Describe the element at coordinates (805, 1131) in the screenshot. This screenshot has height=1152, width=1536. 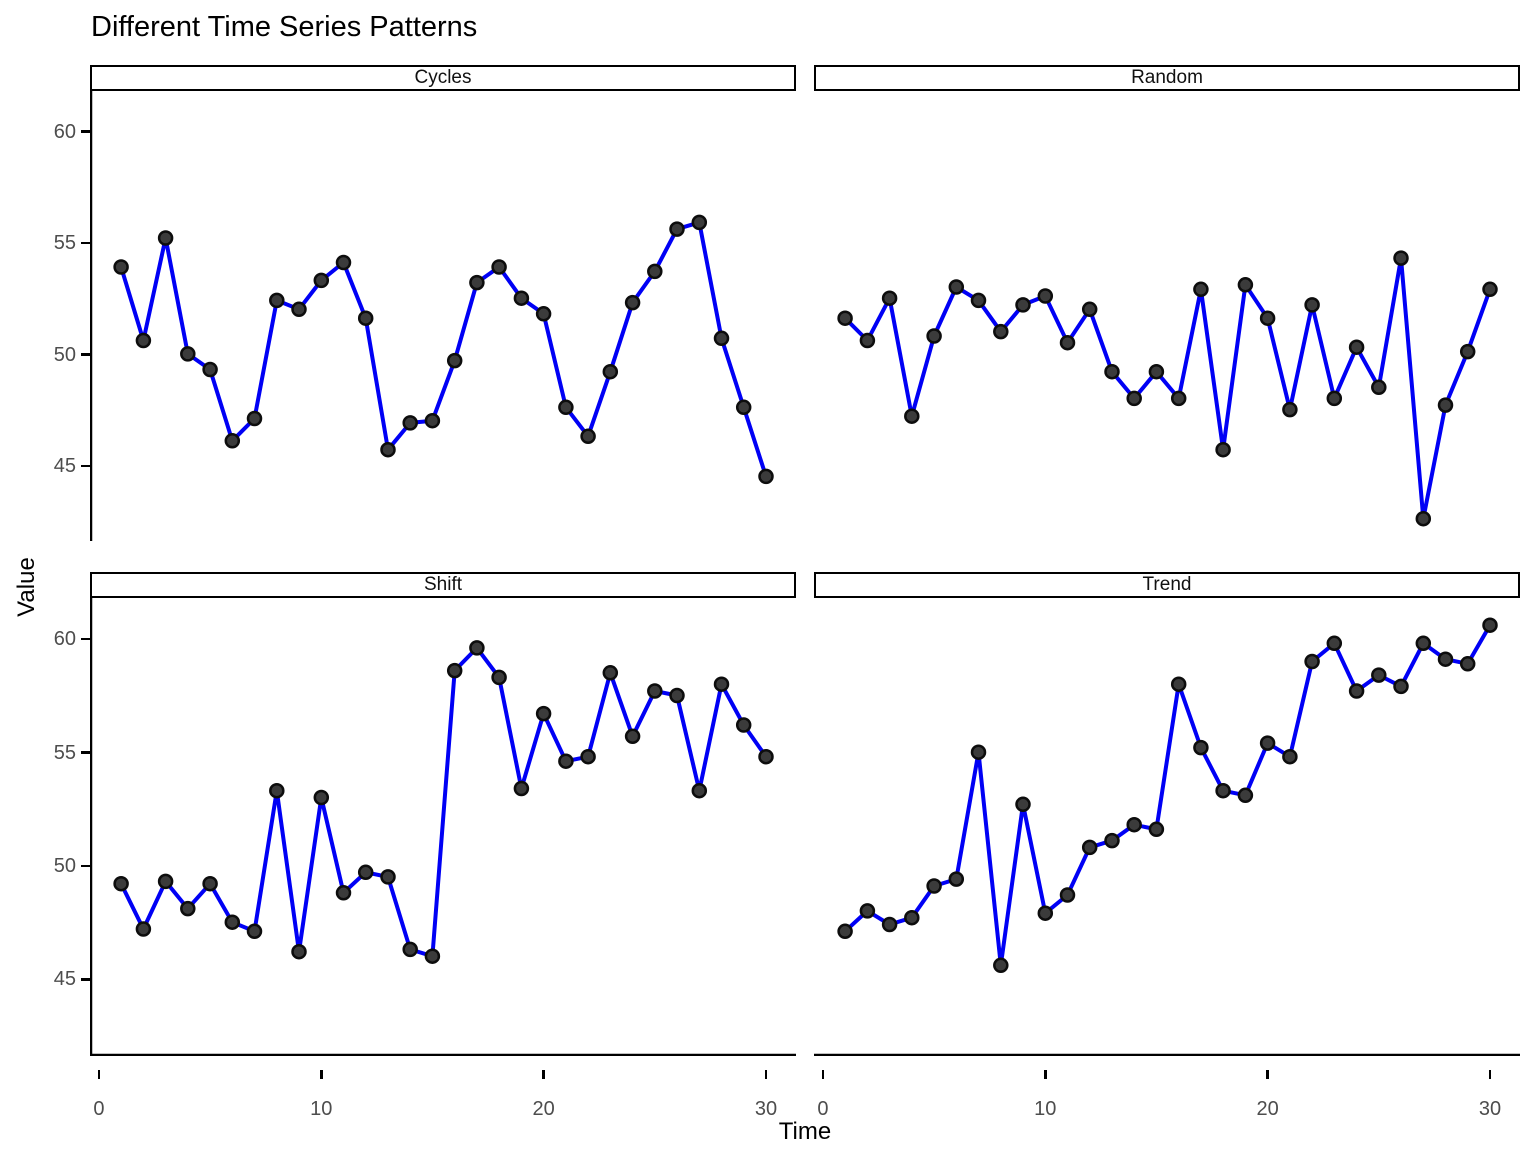
I see `x-axis-title: Time` at that location.